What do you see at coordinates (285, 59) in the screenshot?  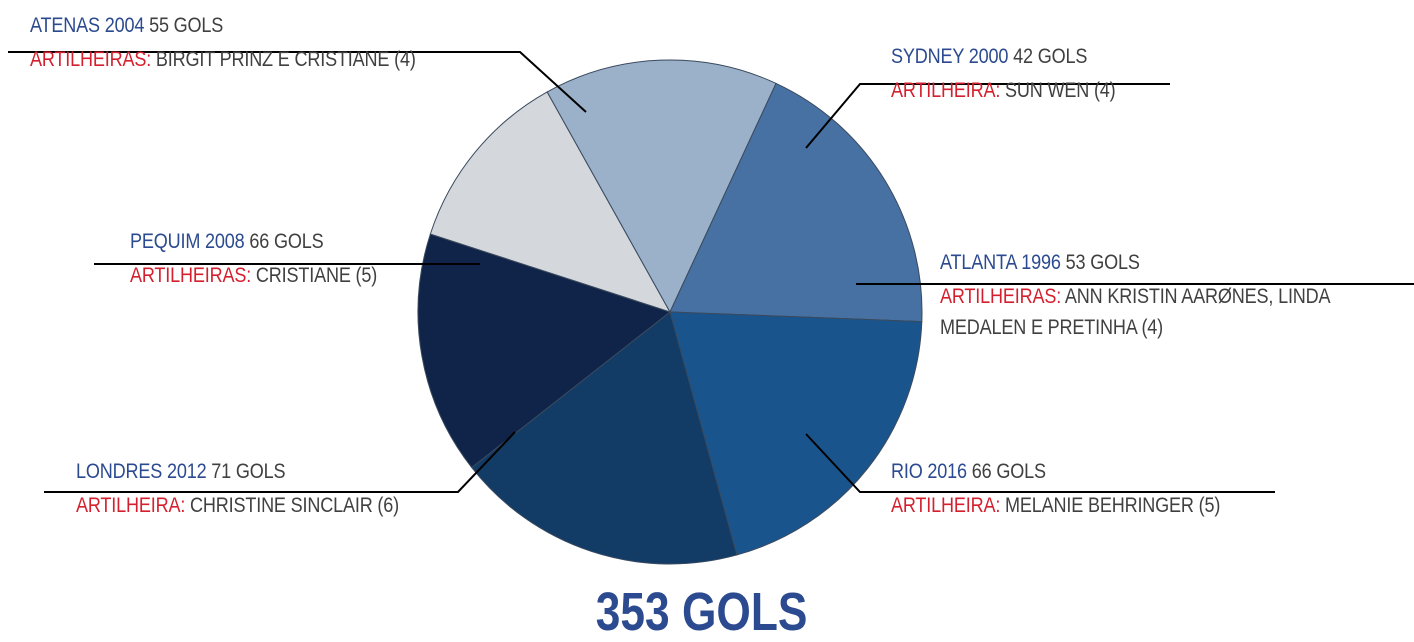 I see `scorer-names: BIRGIT PRINZ E CRISTIANE (4)` at bounding box center [285, 59].